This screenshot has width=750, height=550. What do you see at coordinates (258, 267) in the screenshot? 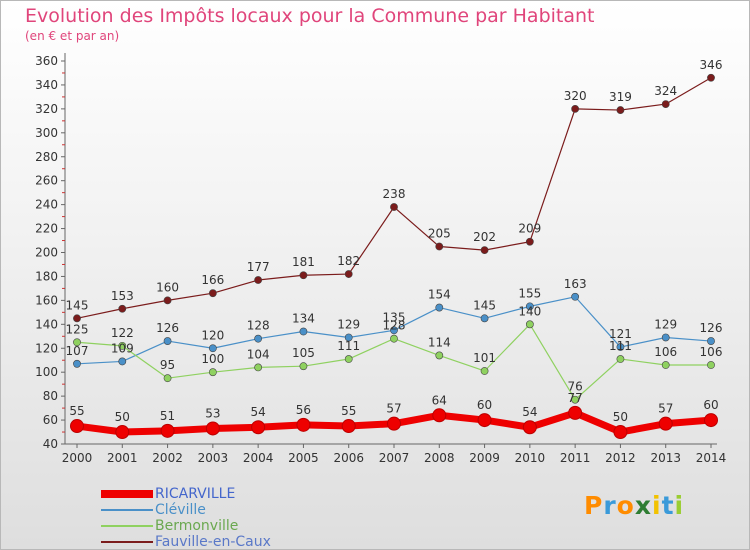
I see `data-label-fauville-en-caux: 177` at bounding box center [258, 267].